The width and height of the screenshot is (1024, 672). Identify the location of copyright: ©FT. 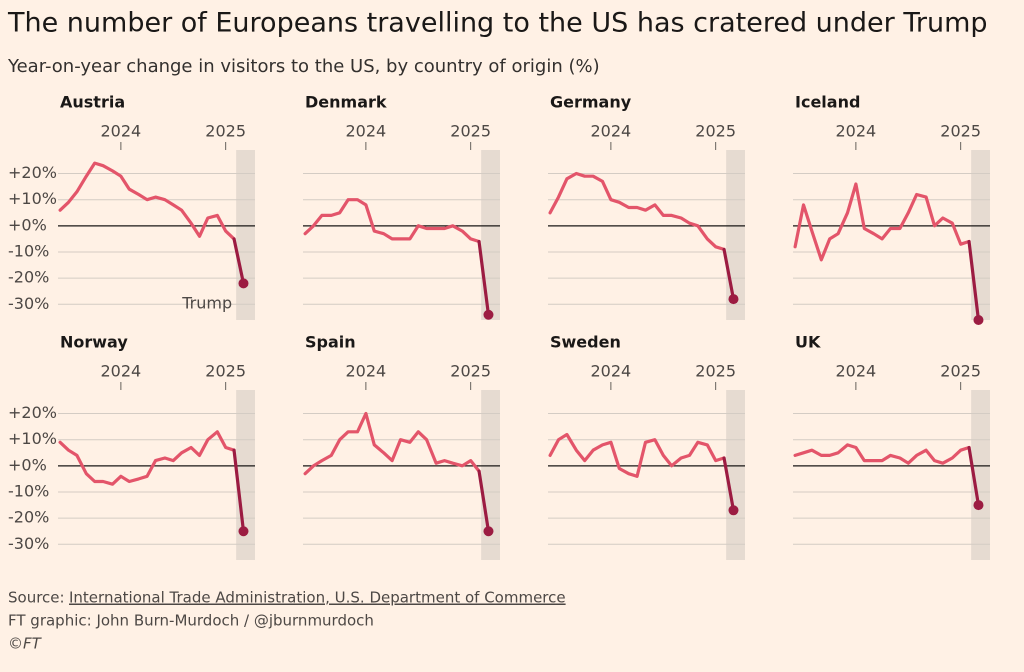
(25, 644).